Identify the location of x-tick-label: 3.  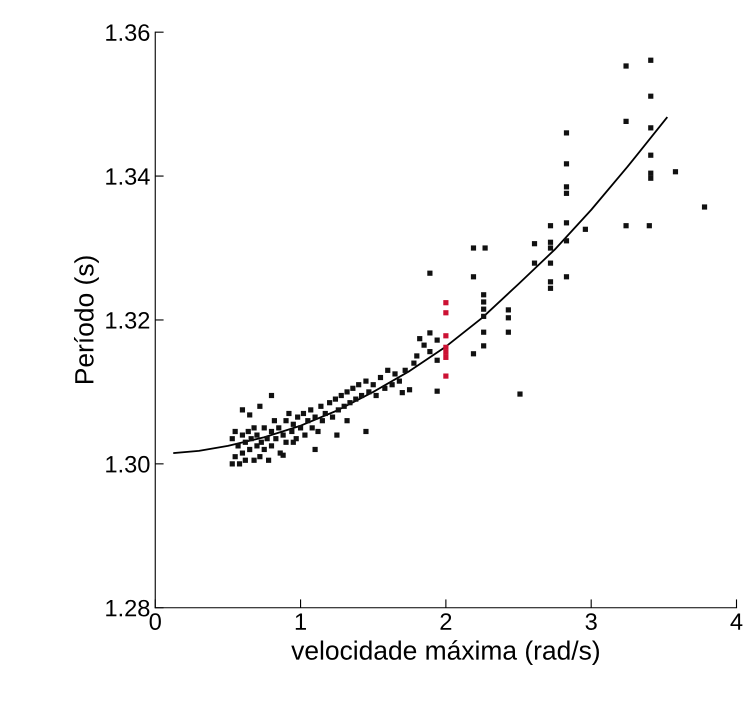
(591, 621).